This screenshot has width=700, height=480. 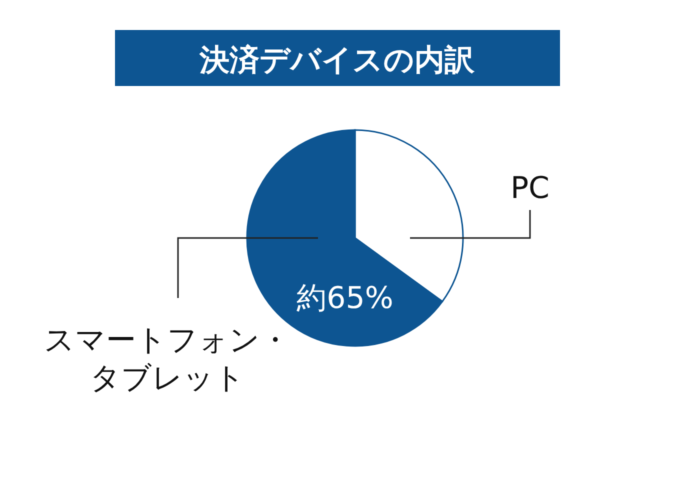 What do you see at coordinates (167, 359) in the screenshot?
I see `slice-label: スマートフォン・タブレット` at bounding box center [167, 359].